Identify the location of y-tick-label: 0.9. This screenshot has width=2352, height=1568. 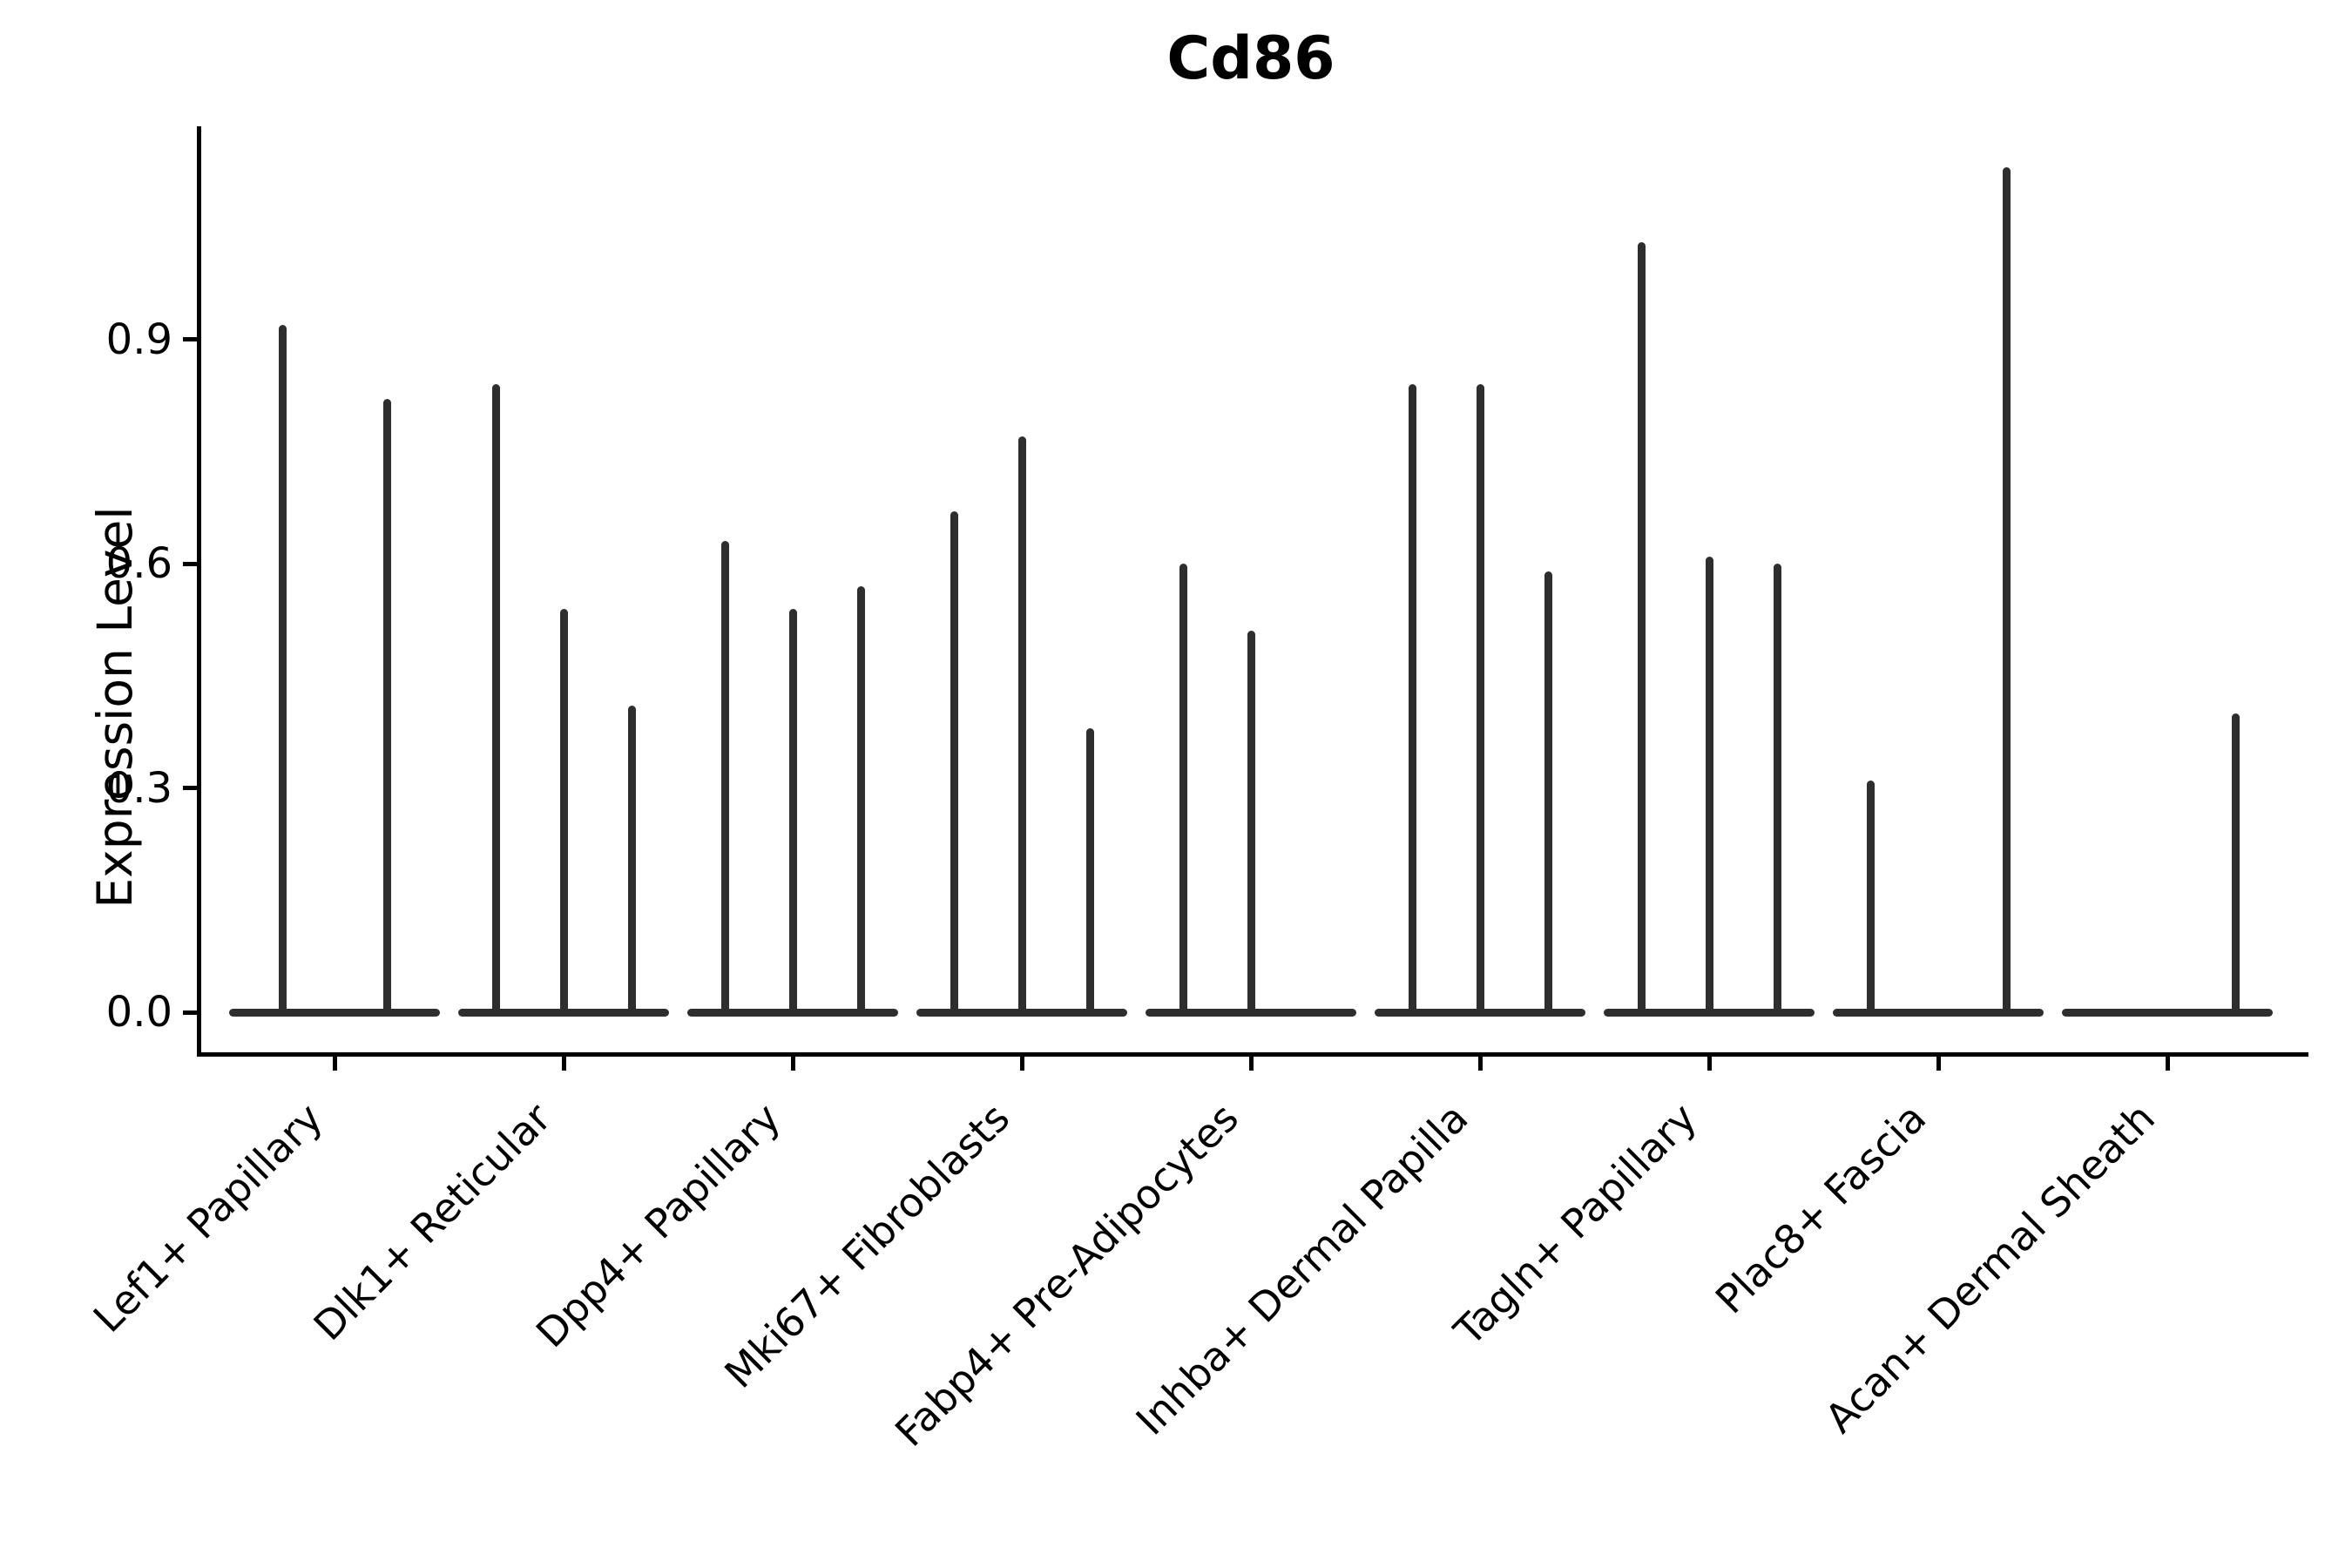
(138, 339).